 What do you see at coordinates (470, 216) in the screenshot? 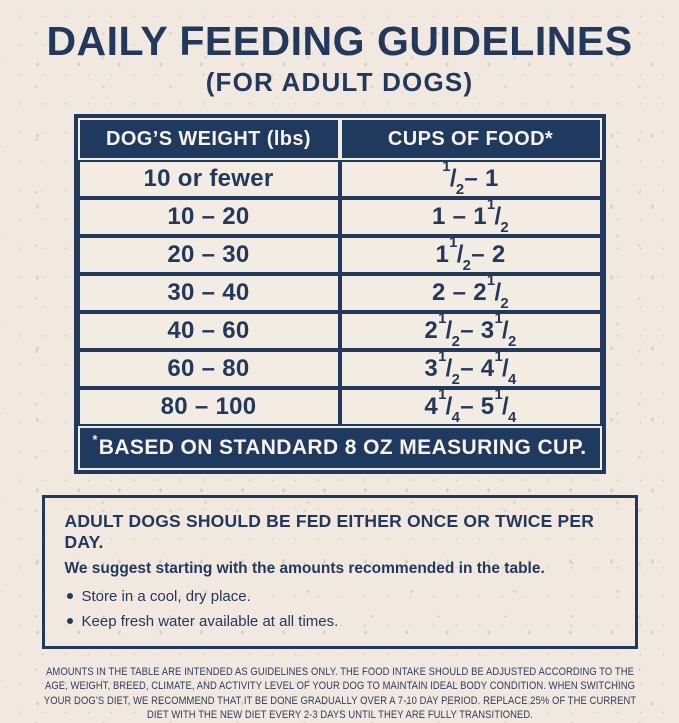
I see `cups-cell: 1 – 1 1/2` at bounding box center [470, 216].